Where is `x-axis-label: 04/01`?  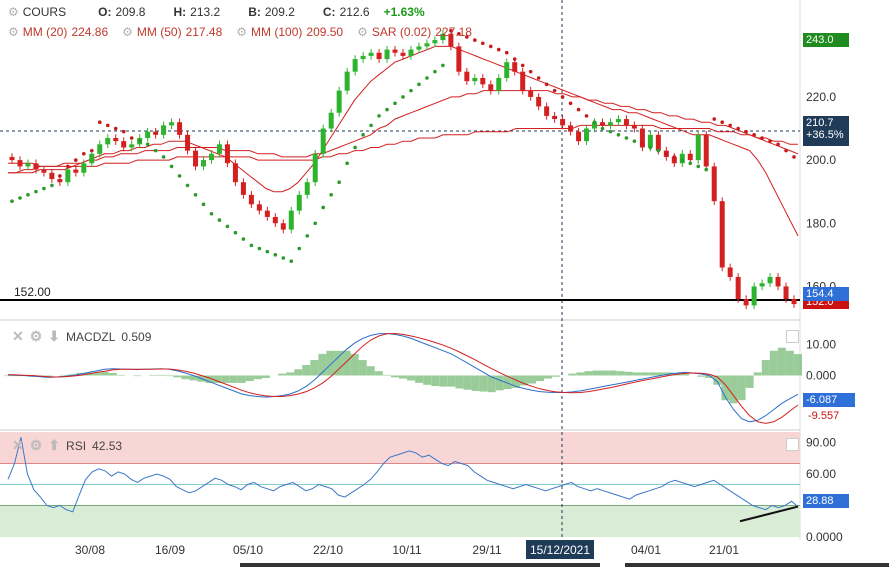 x-axis-label: 04/01 is located at coordinates (646, 550).